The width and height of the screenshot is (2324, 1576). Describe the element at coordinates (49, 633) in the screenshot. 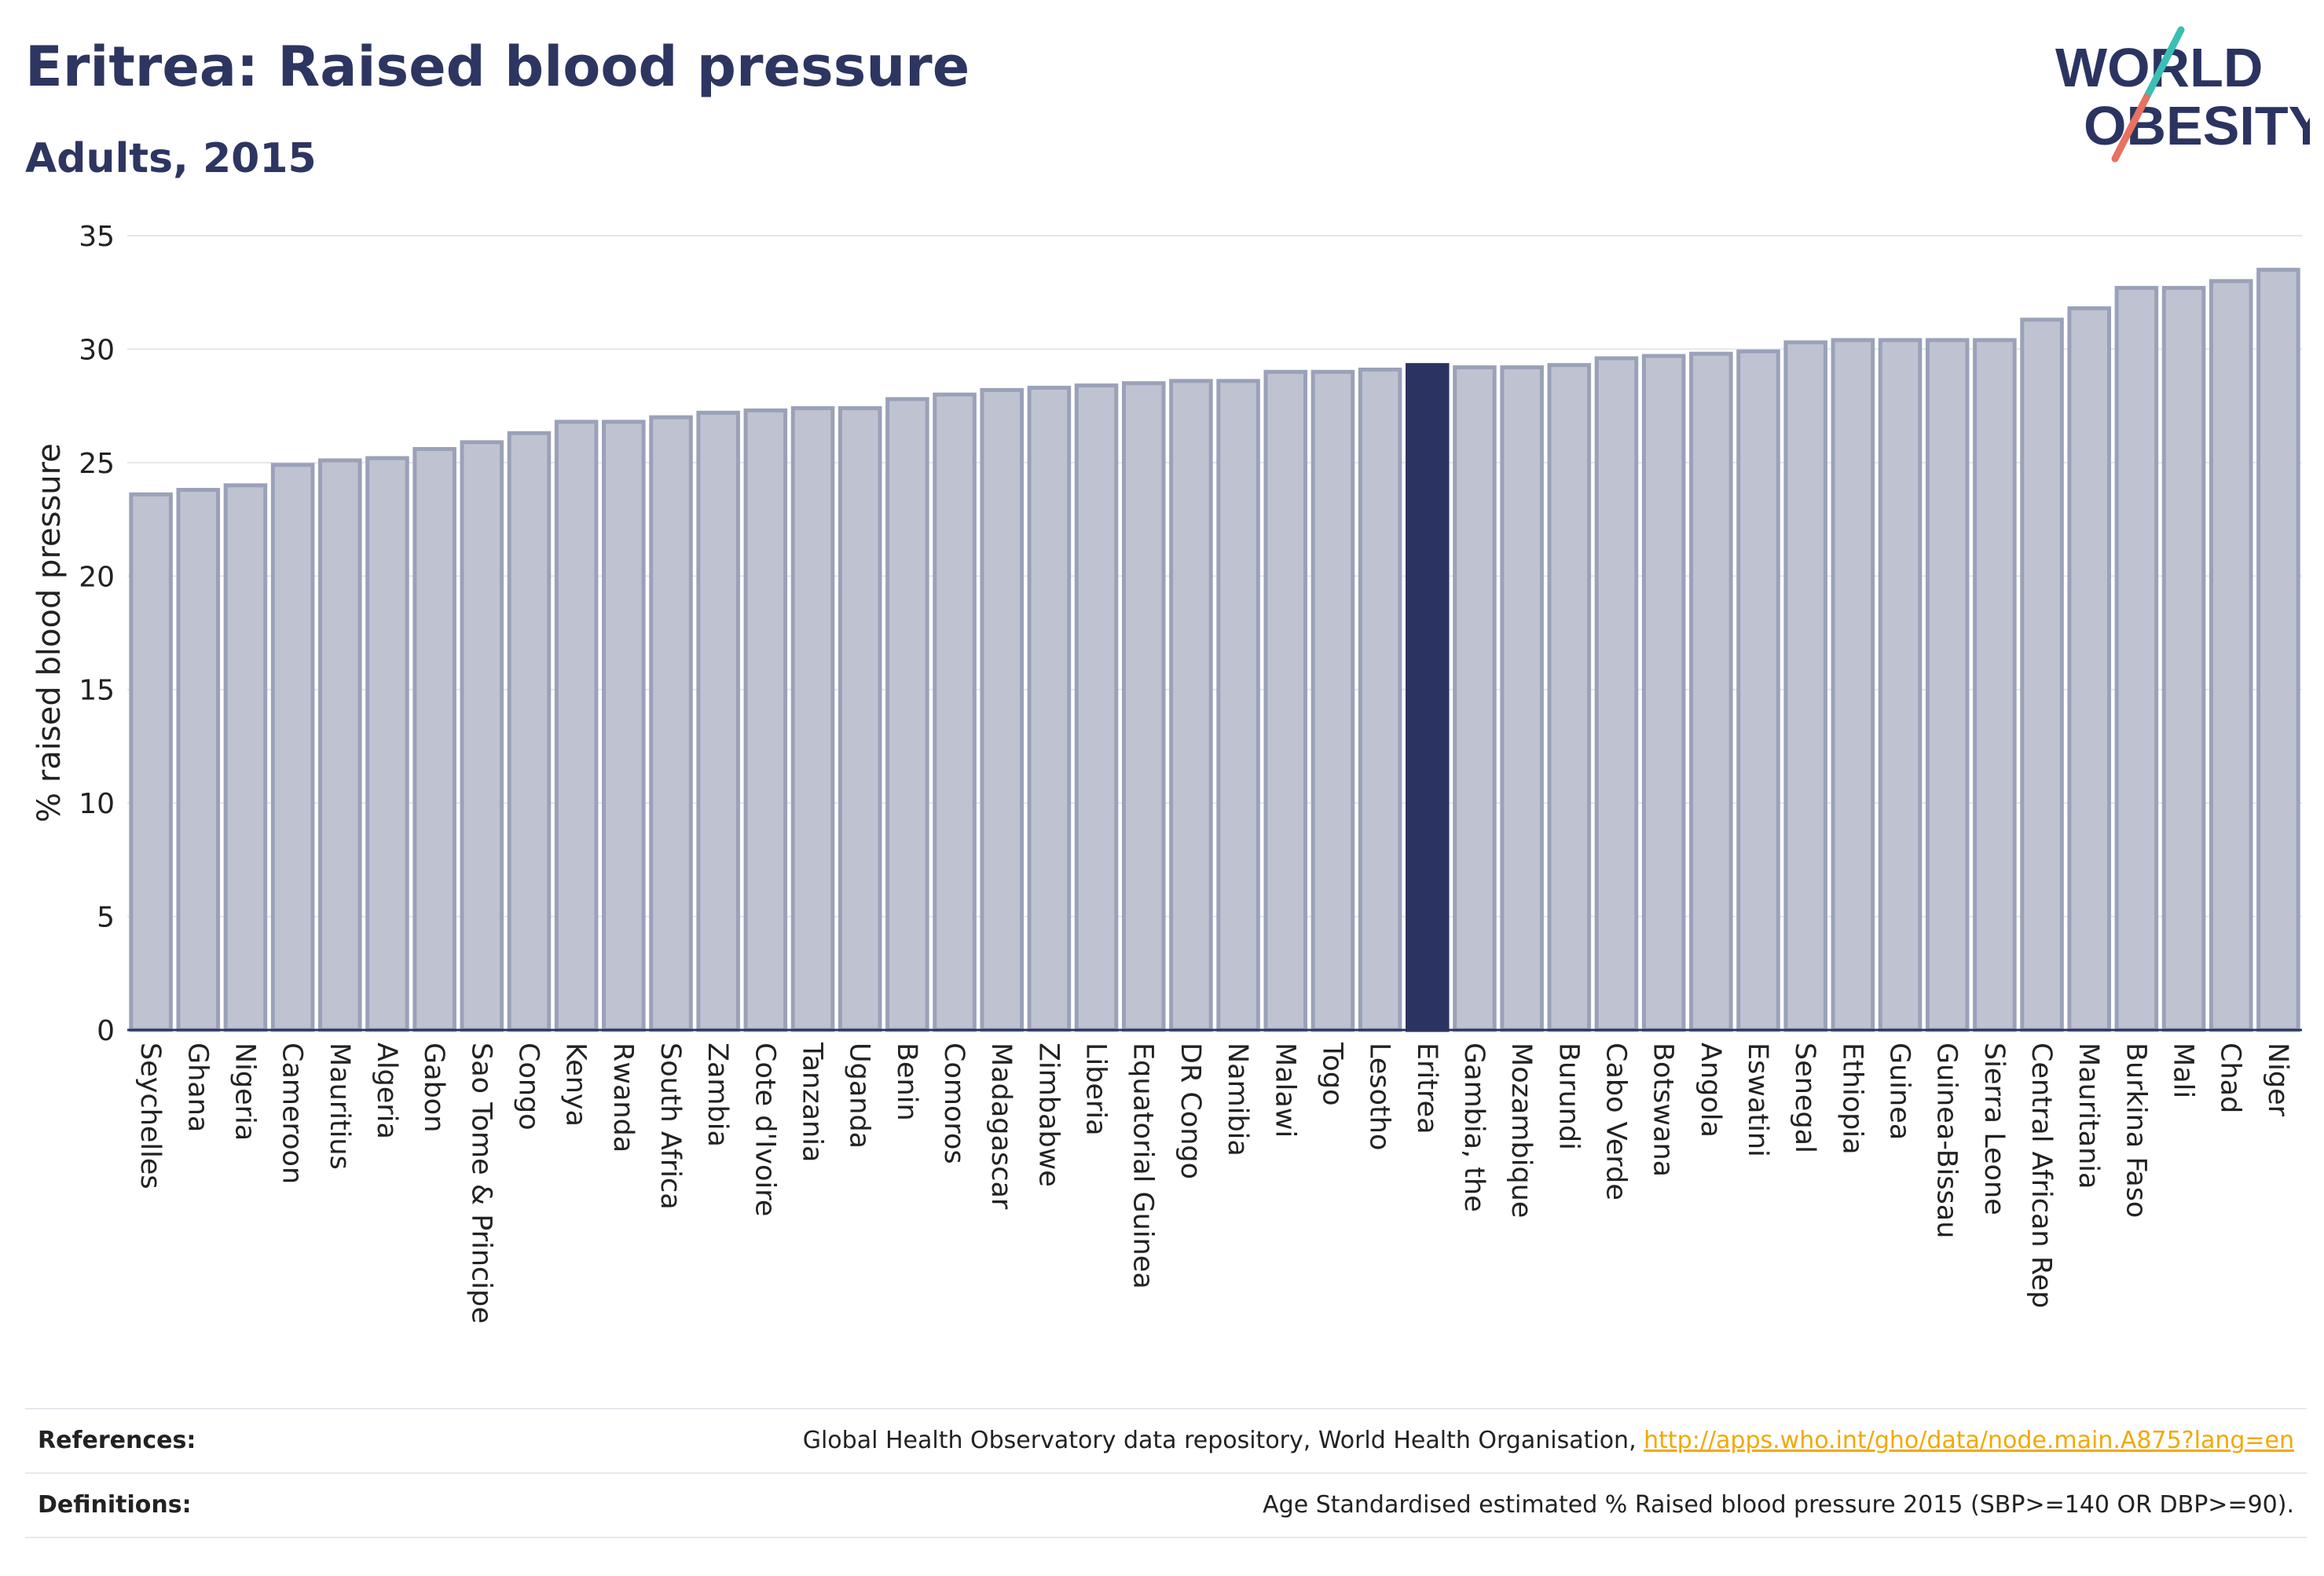

I see `y-axis-label: % raised blood pressure` at that location.